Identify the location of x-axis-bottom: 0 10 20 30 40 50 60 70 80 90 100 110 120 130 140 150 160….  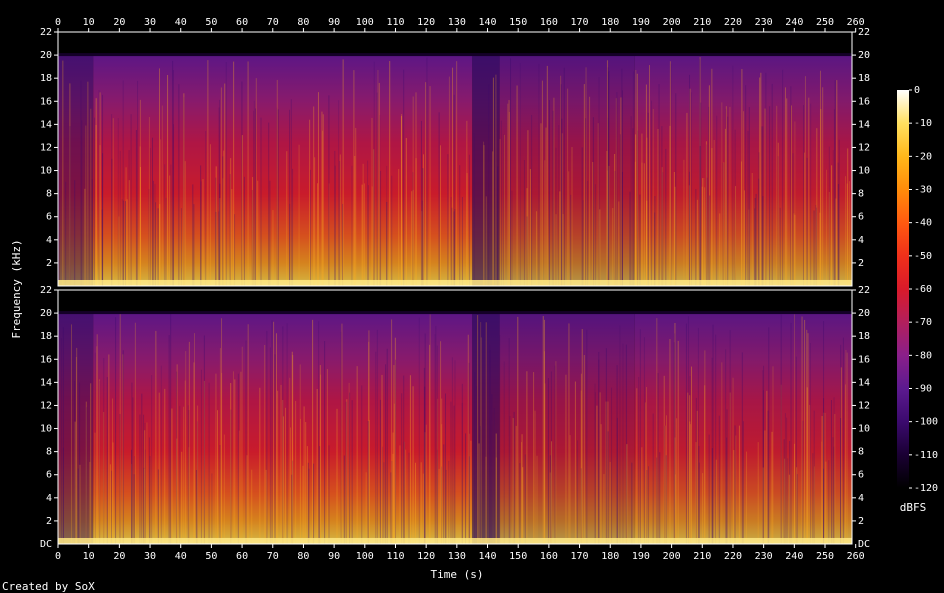
(460, 553).